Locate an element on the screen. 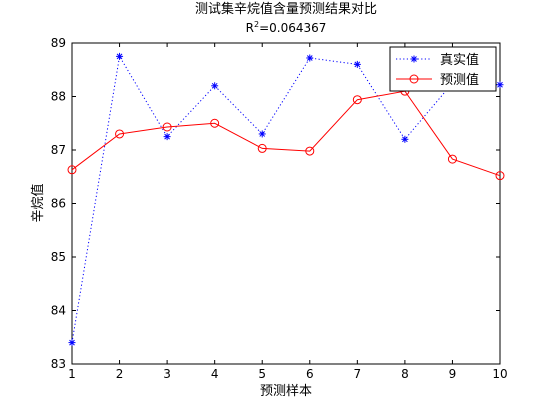 This screenshot has width=553, height=412. chart-subtitle: R2=0.064367 is located at coordinates (286, 27).